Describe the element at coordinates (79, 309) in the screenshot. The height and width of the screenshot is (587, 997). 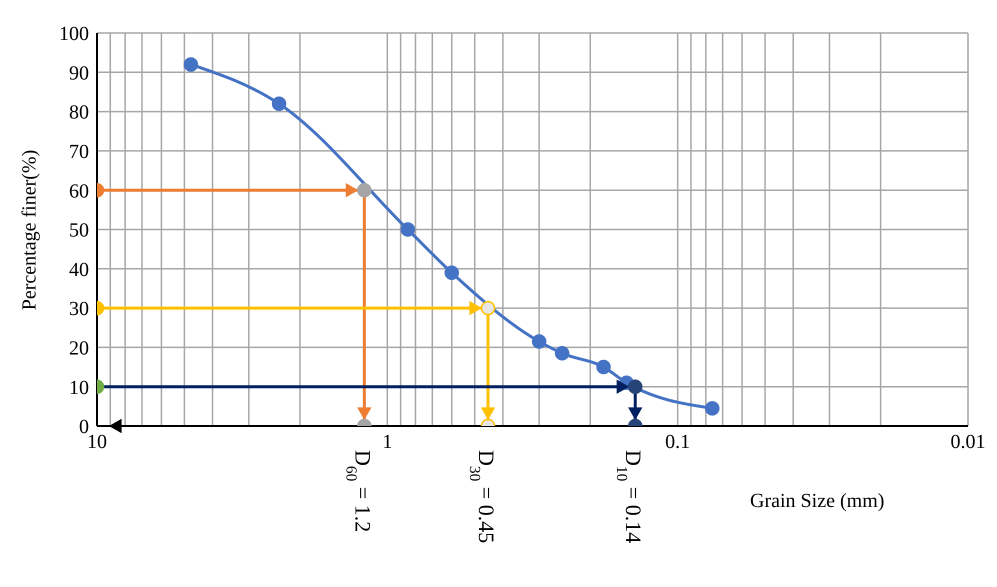
I see `y-tick-label: 30` at that location.